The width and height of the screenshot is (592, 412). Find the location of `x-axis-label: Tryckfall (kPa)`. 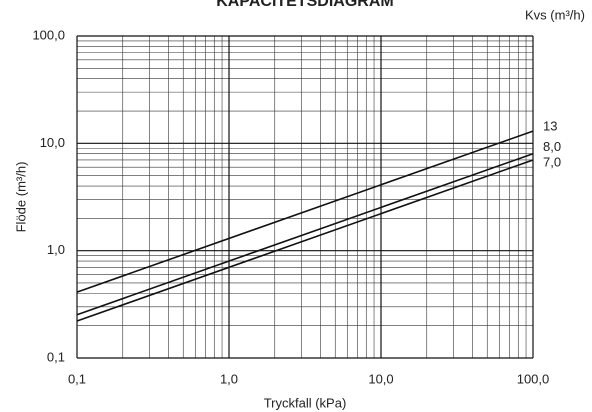

x-axis-label: Tryckfall (kPa) is located at coordinates (305, 402).